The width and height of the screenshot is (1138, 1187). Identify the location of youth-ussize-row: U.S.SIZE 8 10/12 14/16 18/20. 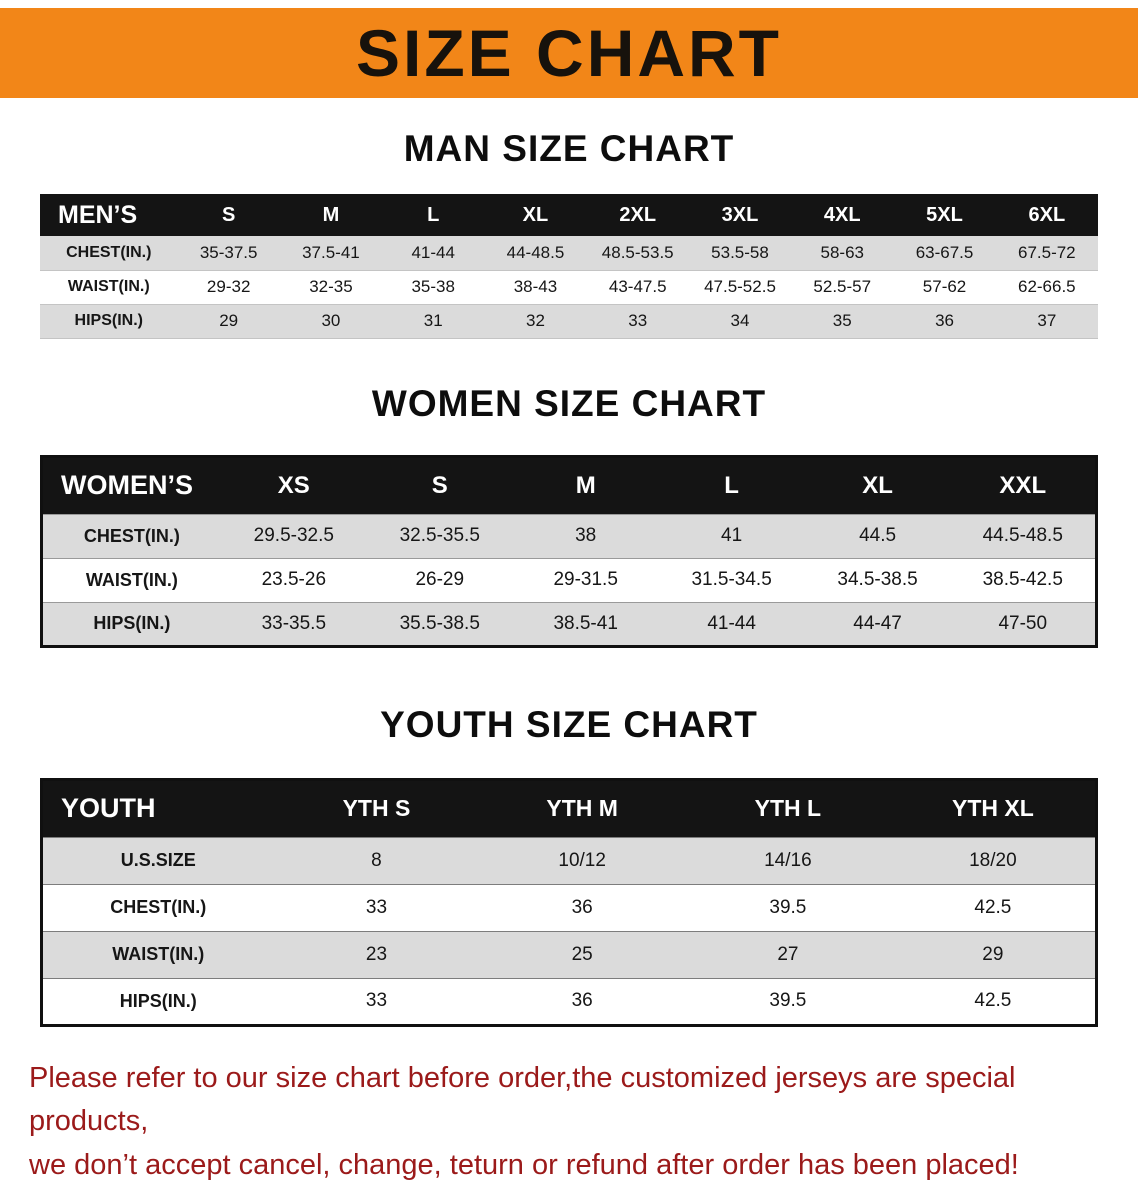
(569, 860).